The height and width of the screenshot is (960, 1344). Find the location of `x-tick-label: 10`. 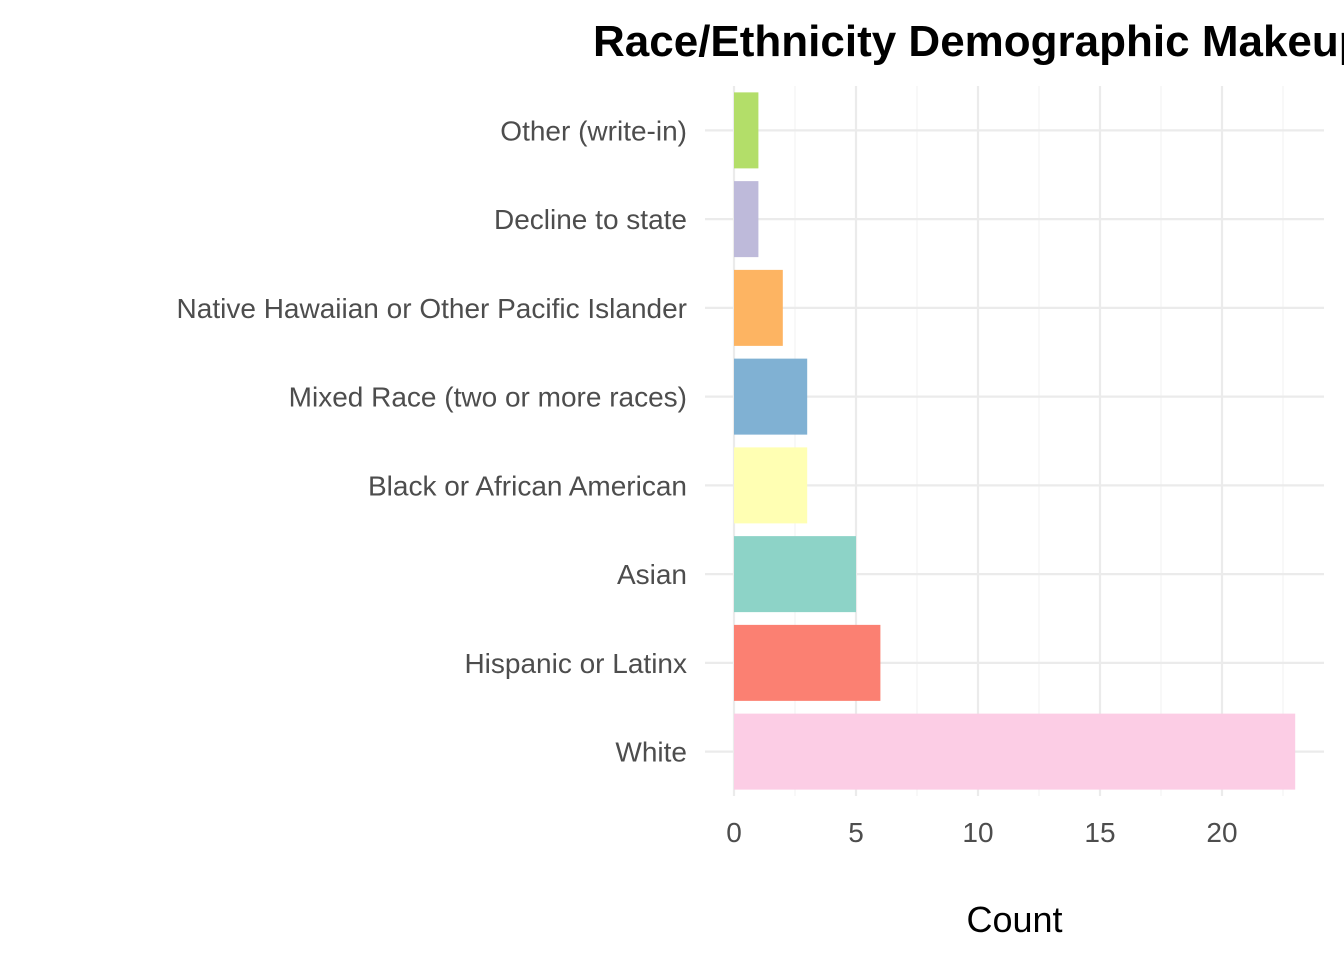

x-tick-label: 10 is located at coordinates (977, 832).